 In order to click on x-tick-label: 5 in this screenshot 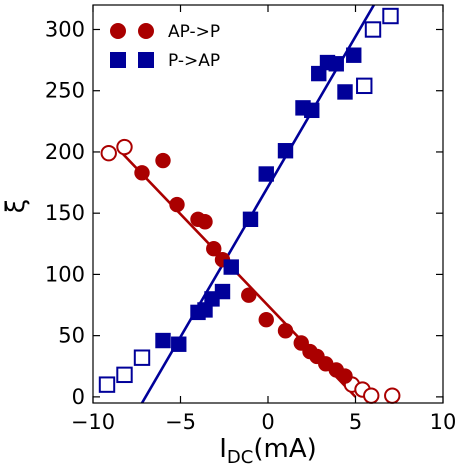, I will do `click(355, 422)`.